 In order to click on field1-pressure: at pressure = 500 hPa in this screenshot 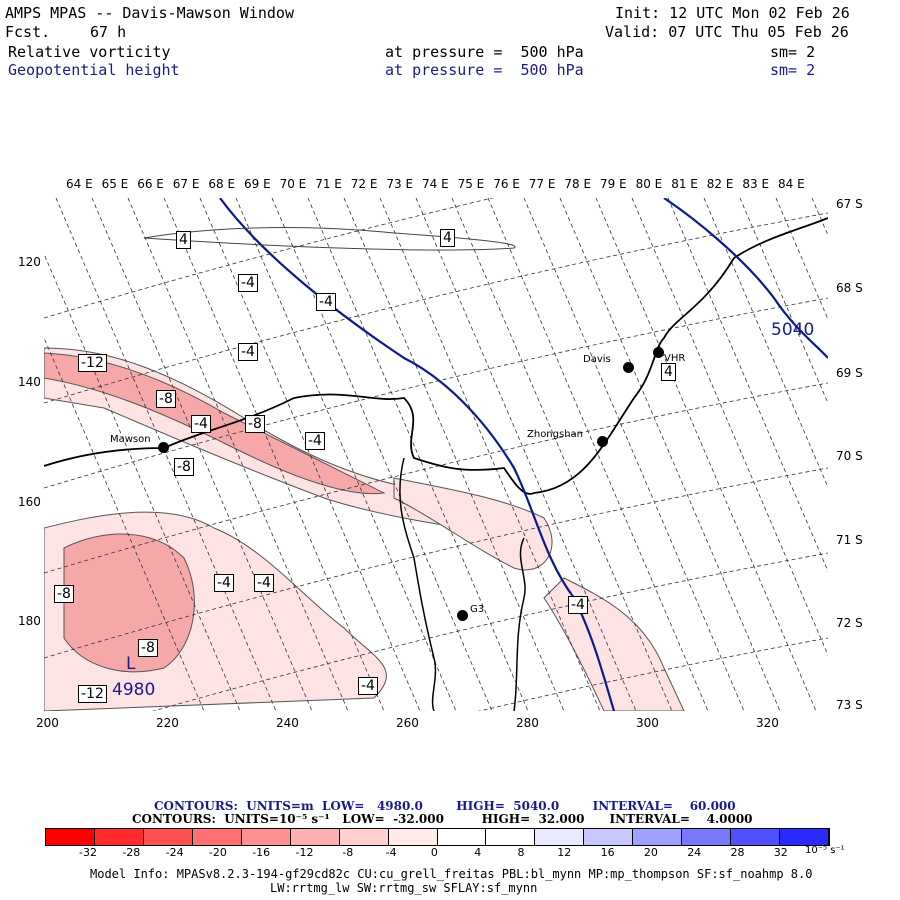, I will do `click(484, 52)`.